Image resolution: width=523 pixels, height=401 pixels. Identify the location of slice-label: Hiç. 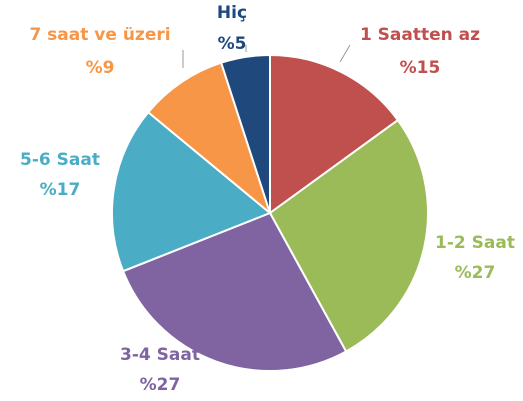
(232, 13).